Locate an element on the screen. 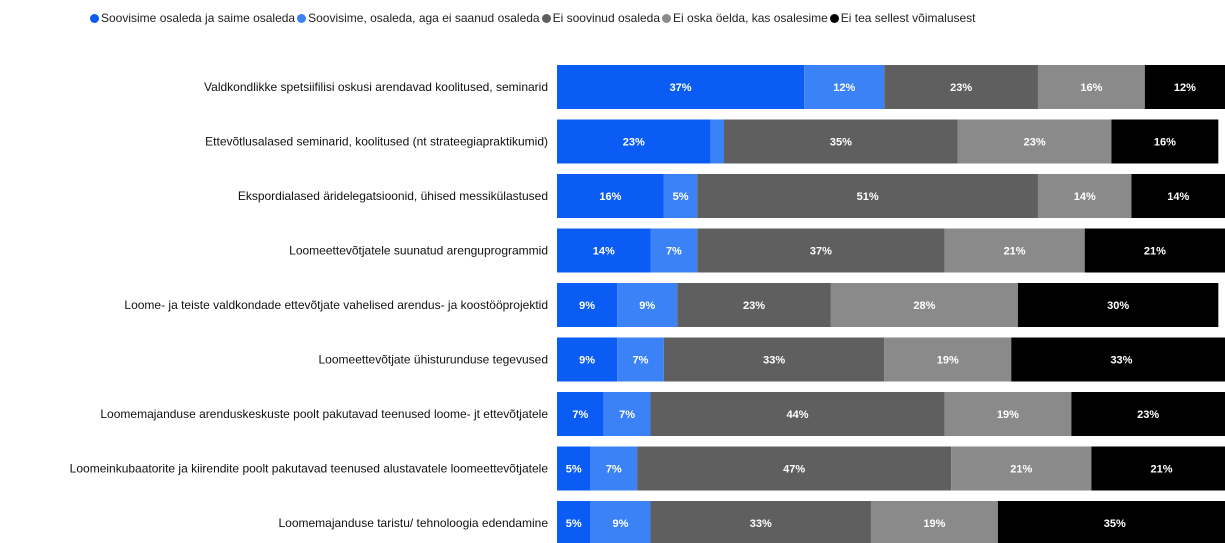 The height and width of the screenshot is (543, 1225). data-label: 30% is located at coordinates (1118, 306).